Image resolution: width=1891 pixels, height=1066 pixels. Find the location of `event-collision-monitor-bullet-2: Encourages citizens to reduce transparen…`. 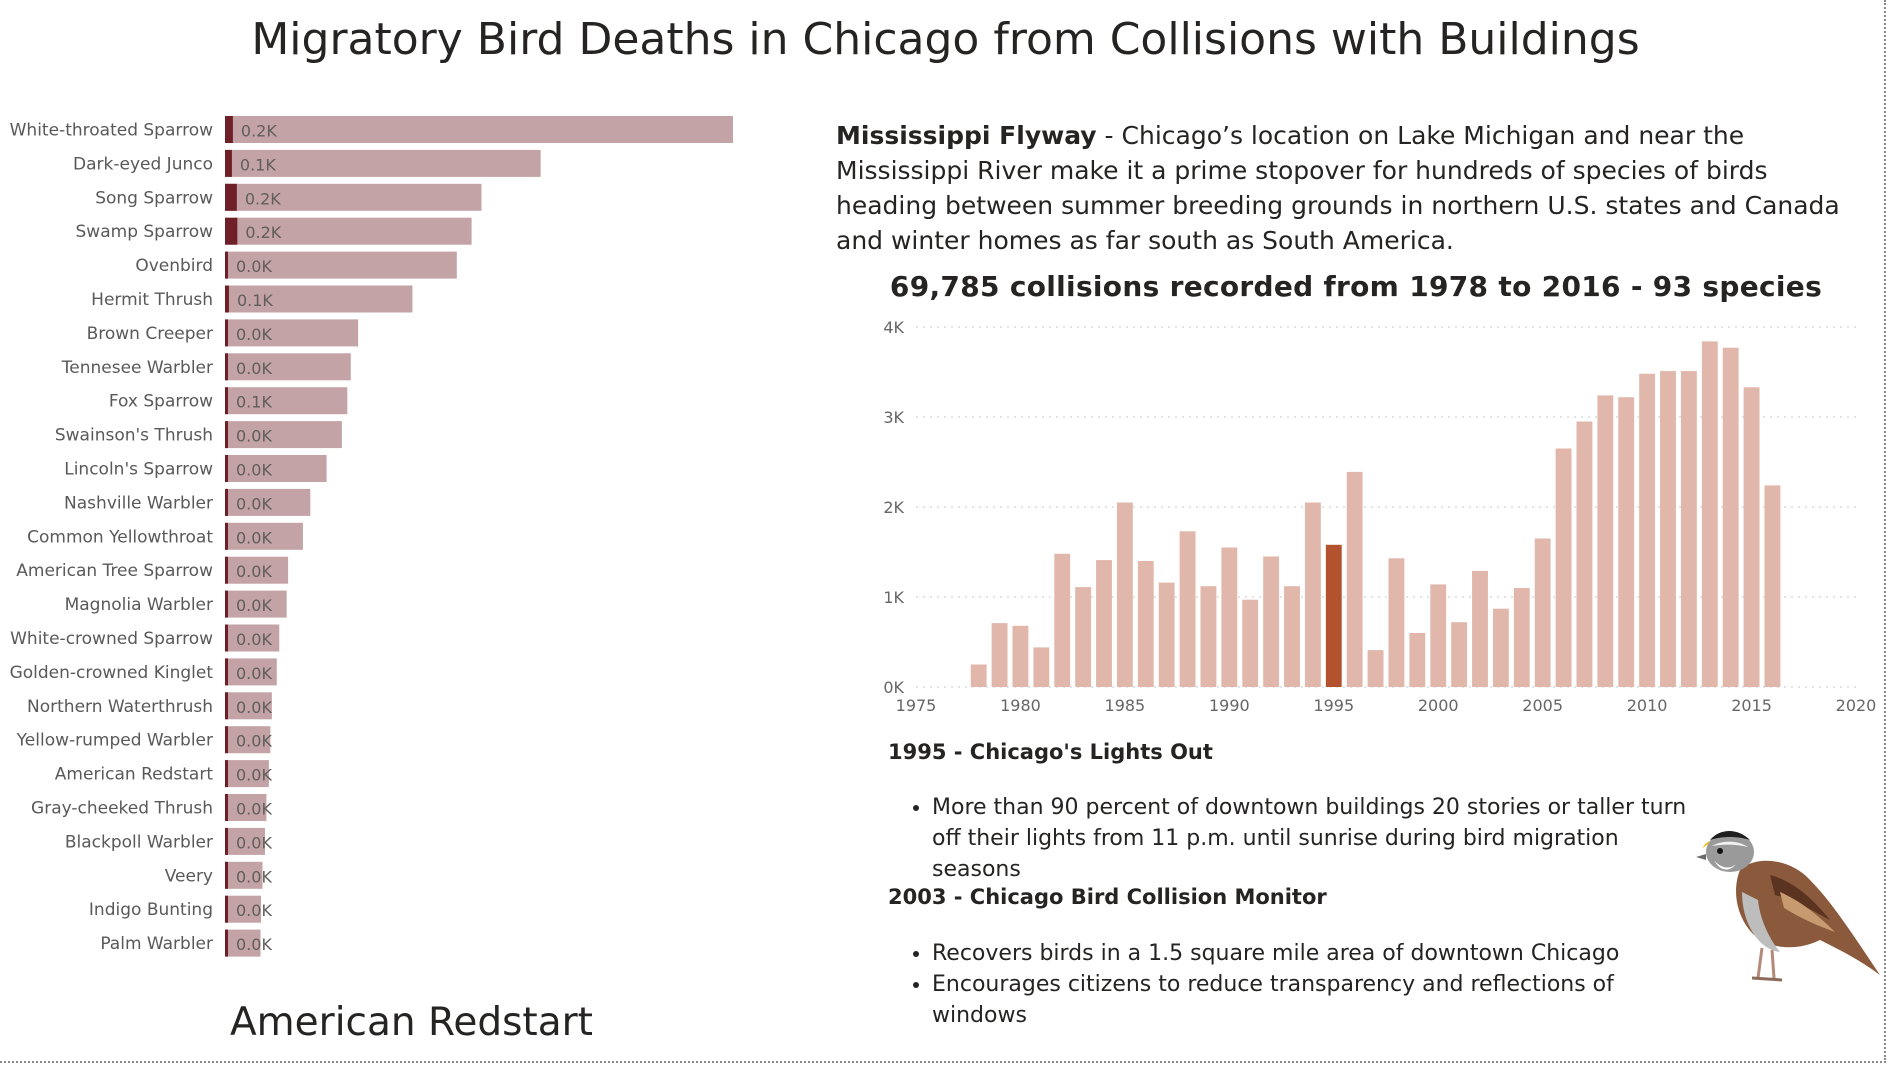

event-collision-monitor-bullet-2: Encourages citizens to reduce transparen… is located at coordinates (1317, 1000).